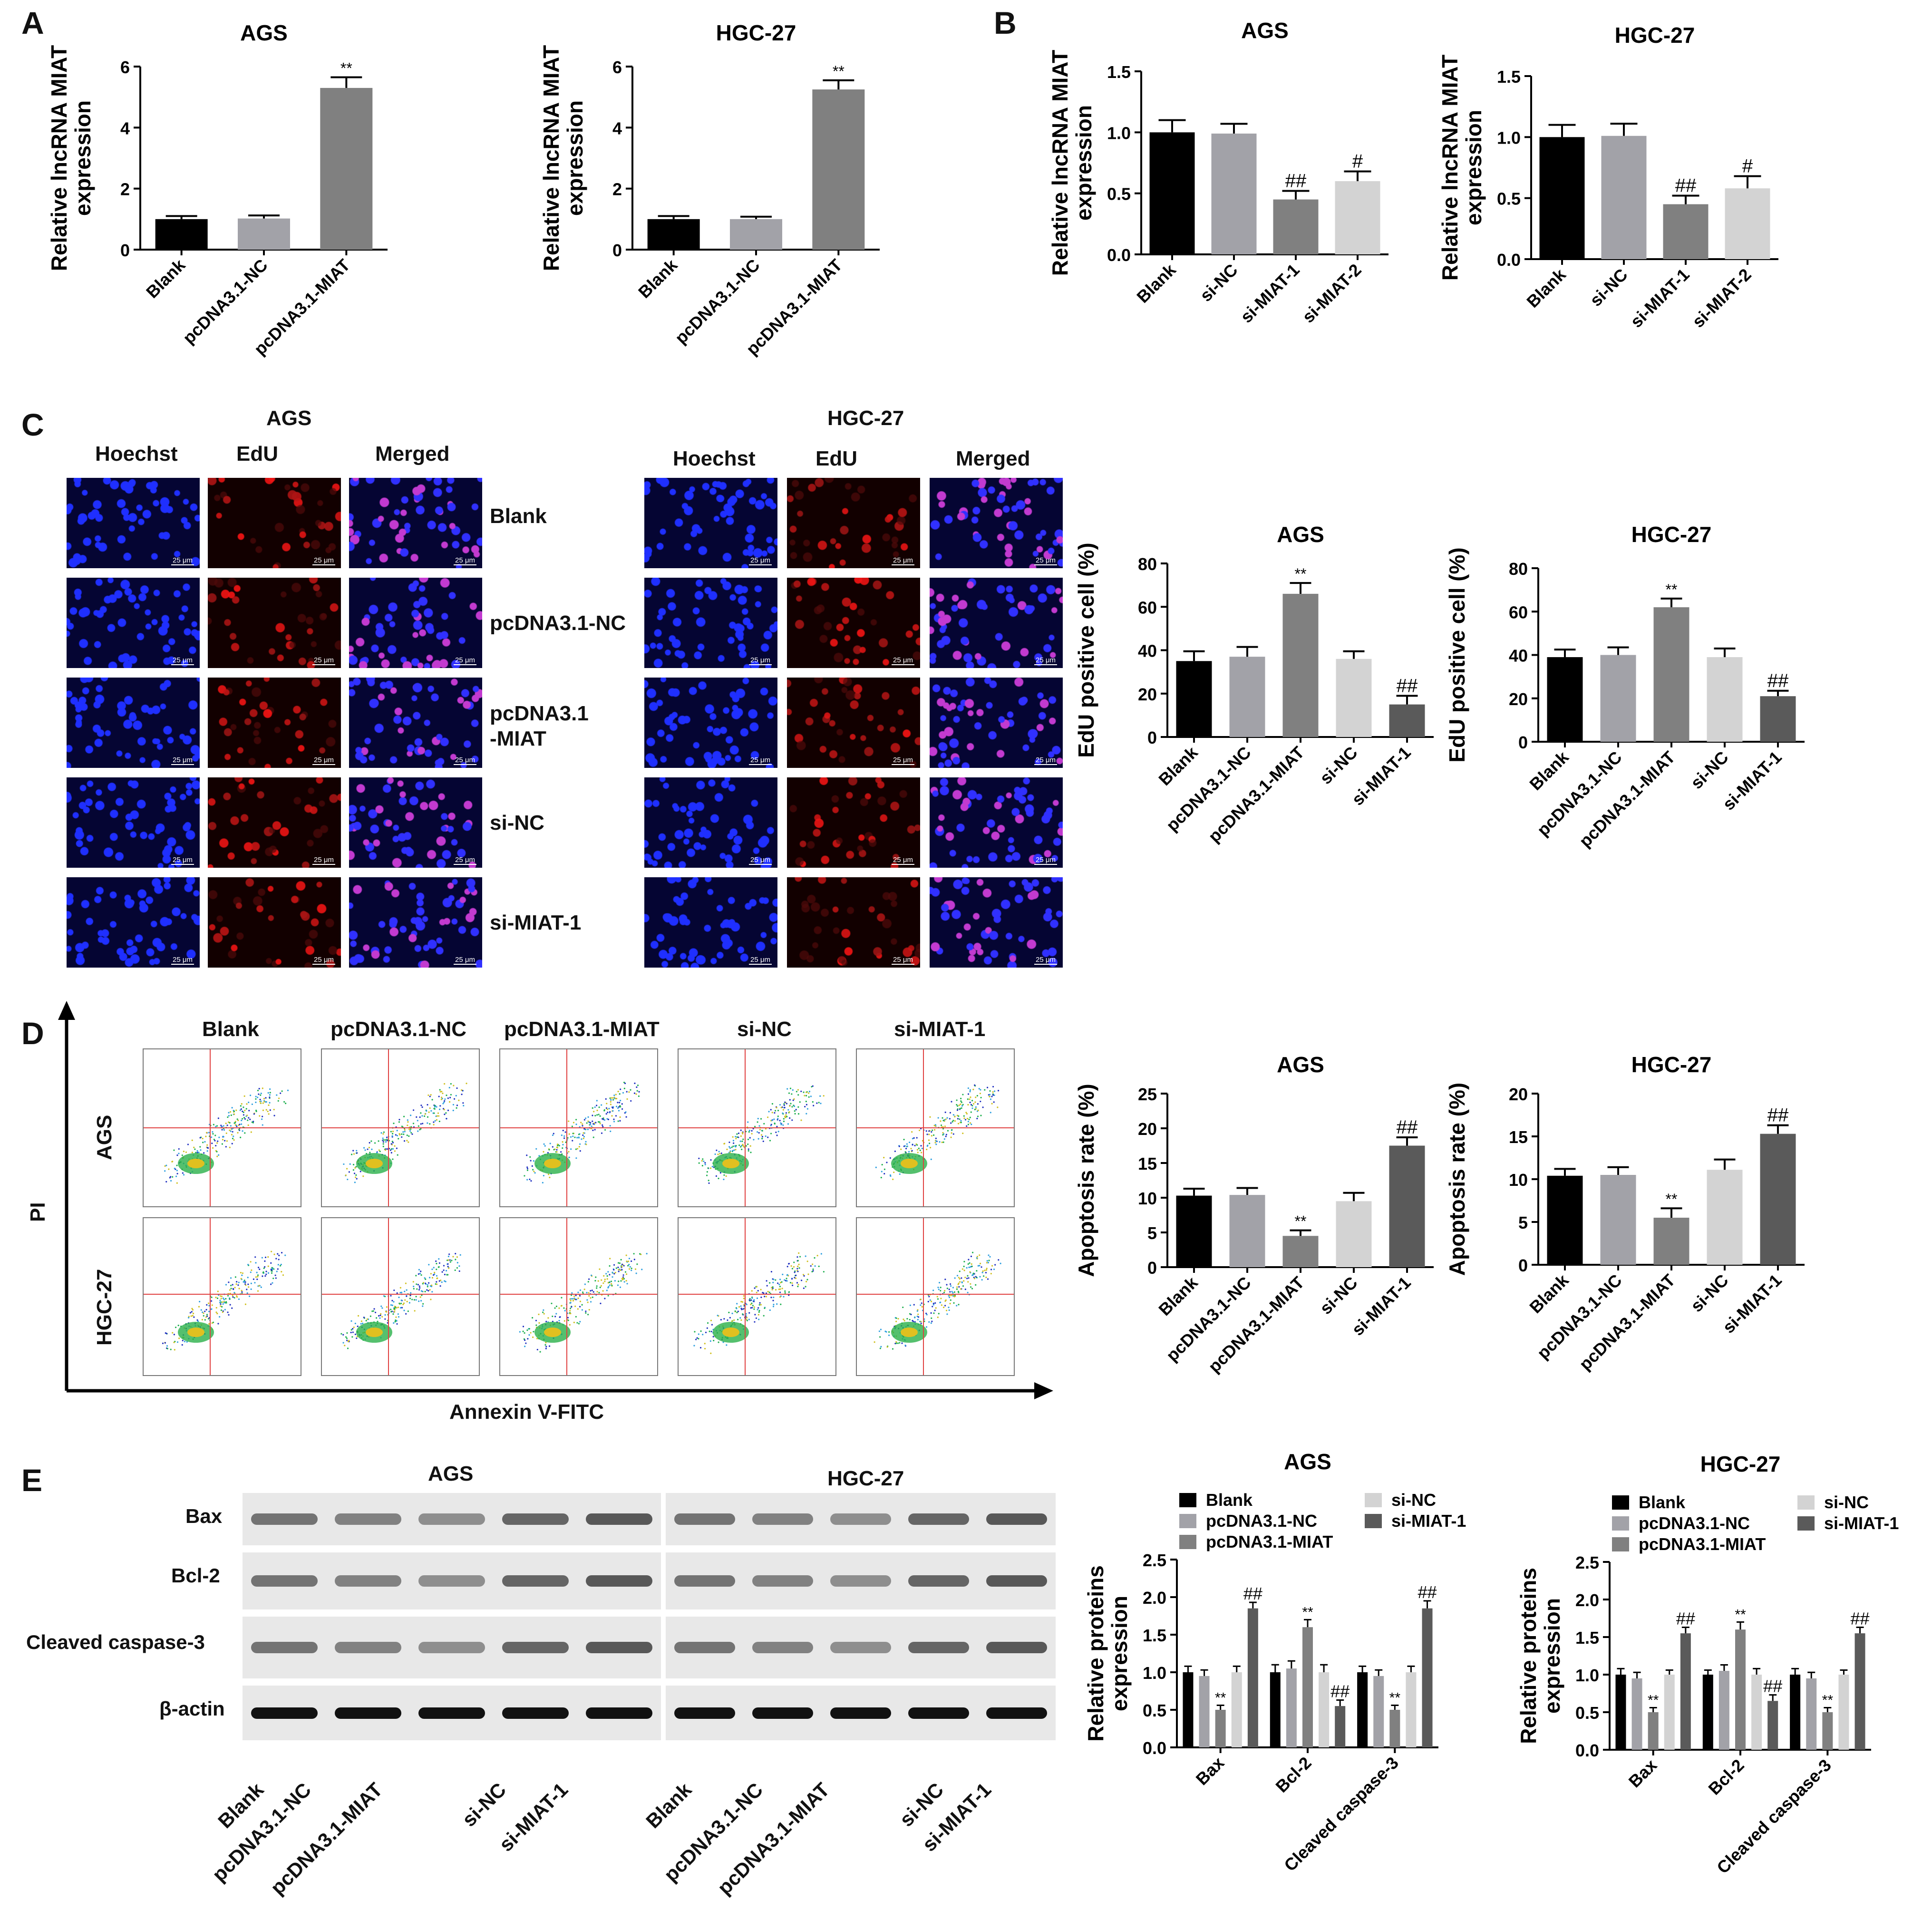 The height and width of the screenshot is (1929, 1932). I want to click on scale-bar: 25 μm, so click(1045, 560).